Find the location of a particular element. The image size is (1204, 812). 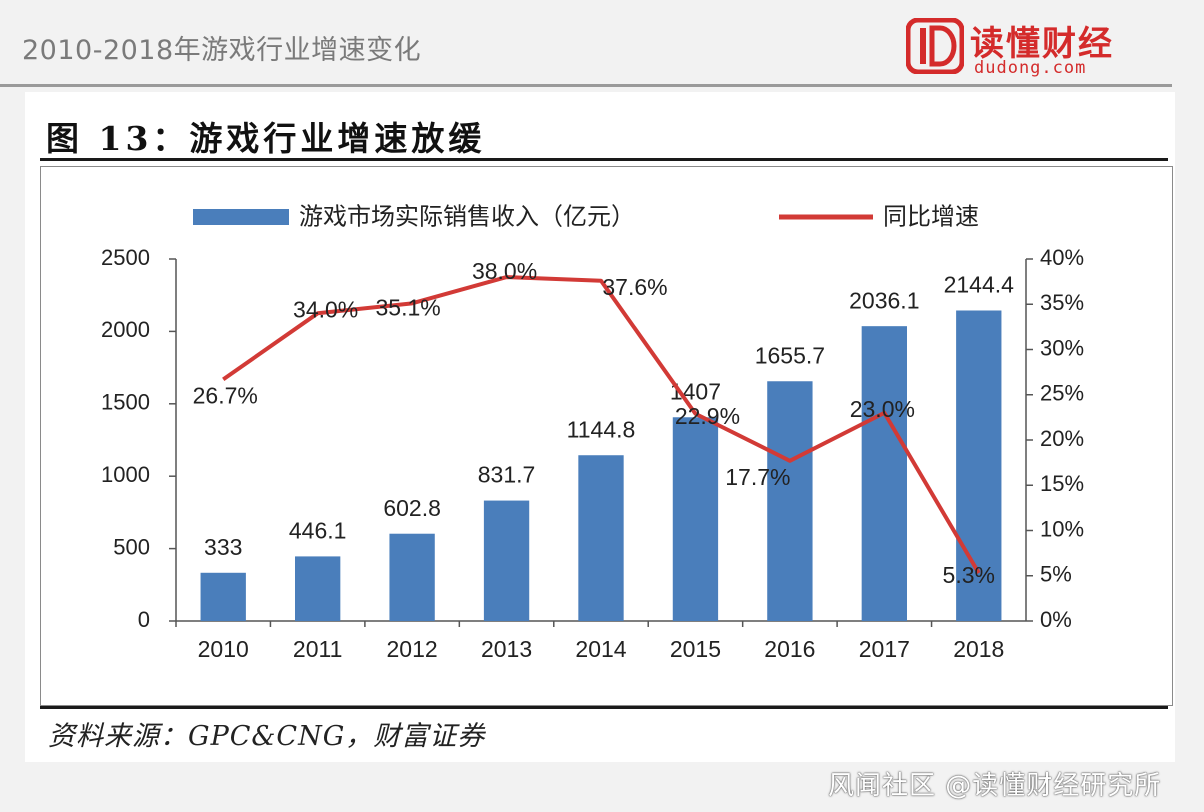

line-value-label: 38.0% is located at coordinates (504, 271).